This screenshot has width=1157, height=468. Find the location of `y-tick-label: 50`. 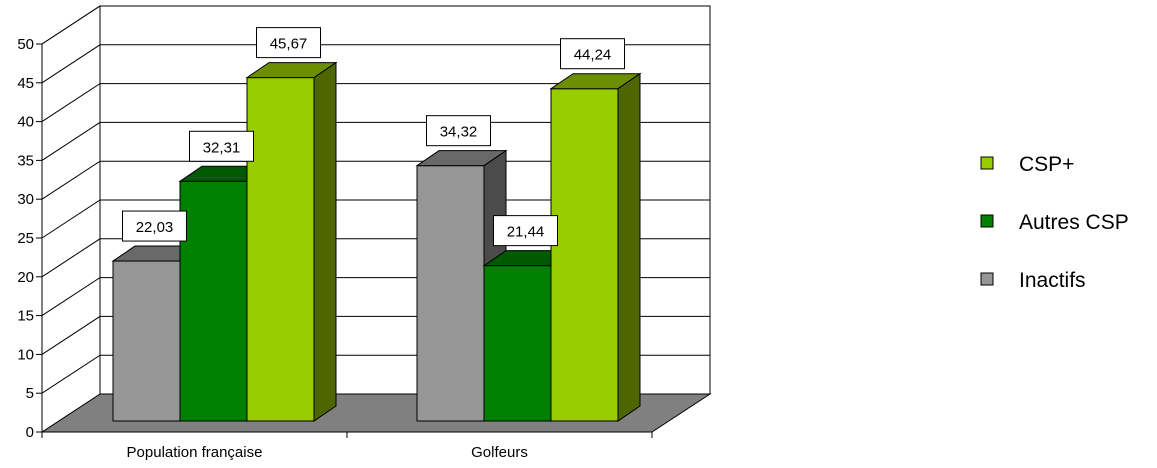

y-tick-label: 50 is located at coordinates (25, 44).